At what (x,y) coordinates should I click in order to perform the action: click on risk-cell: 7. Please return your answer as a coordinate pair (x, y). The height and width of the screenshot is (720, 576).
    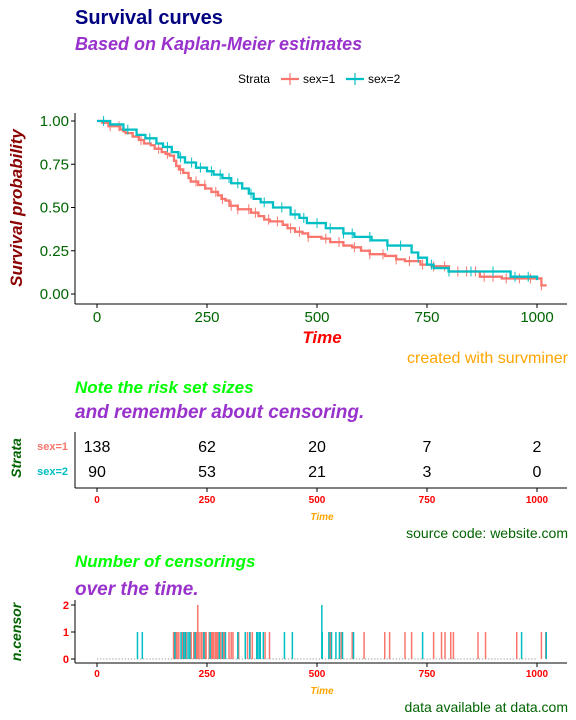
    Looking at the image, I should click on (427, 447).